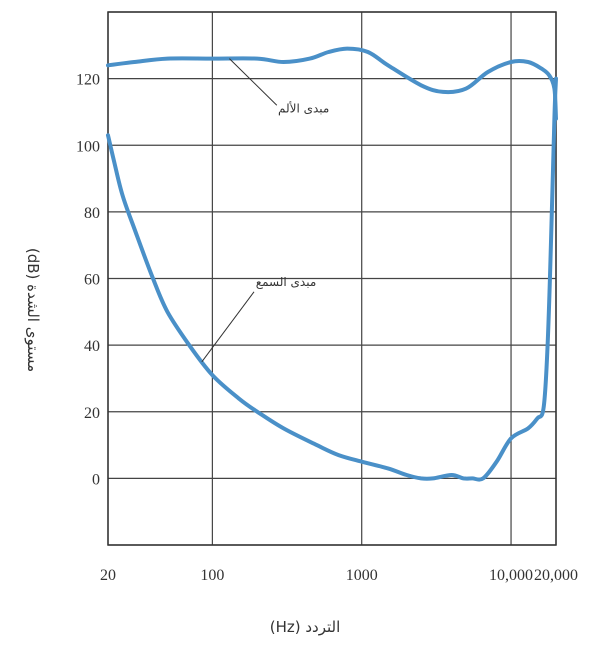 Image resolution: width=597 pixels, height=651 pixels. I want to click on x-tick-label: 100, so click(212, 575).